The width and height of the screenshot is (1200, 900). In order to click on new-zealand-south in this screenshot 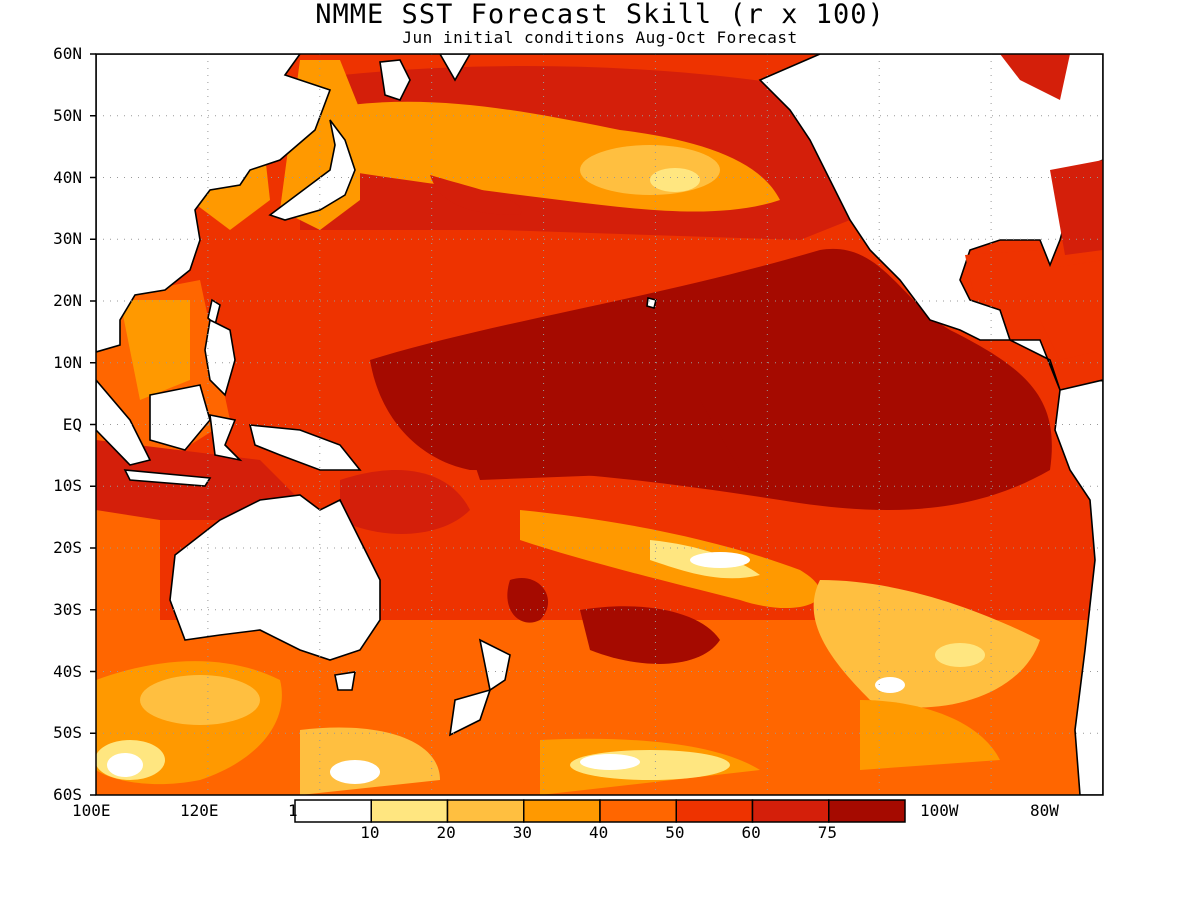, I will do `click(470, 712)`.